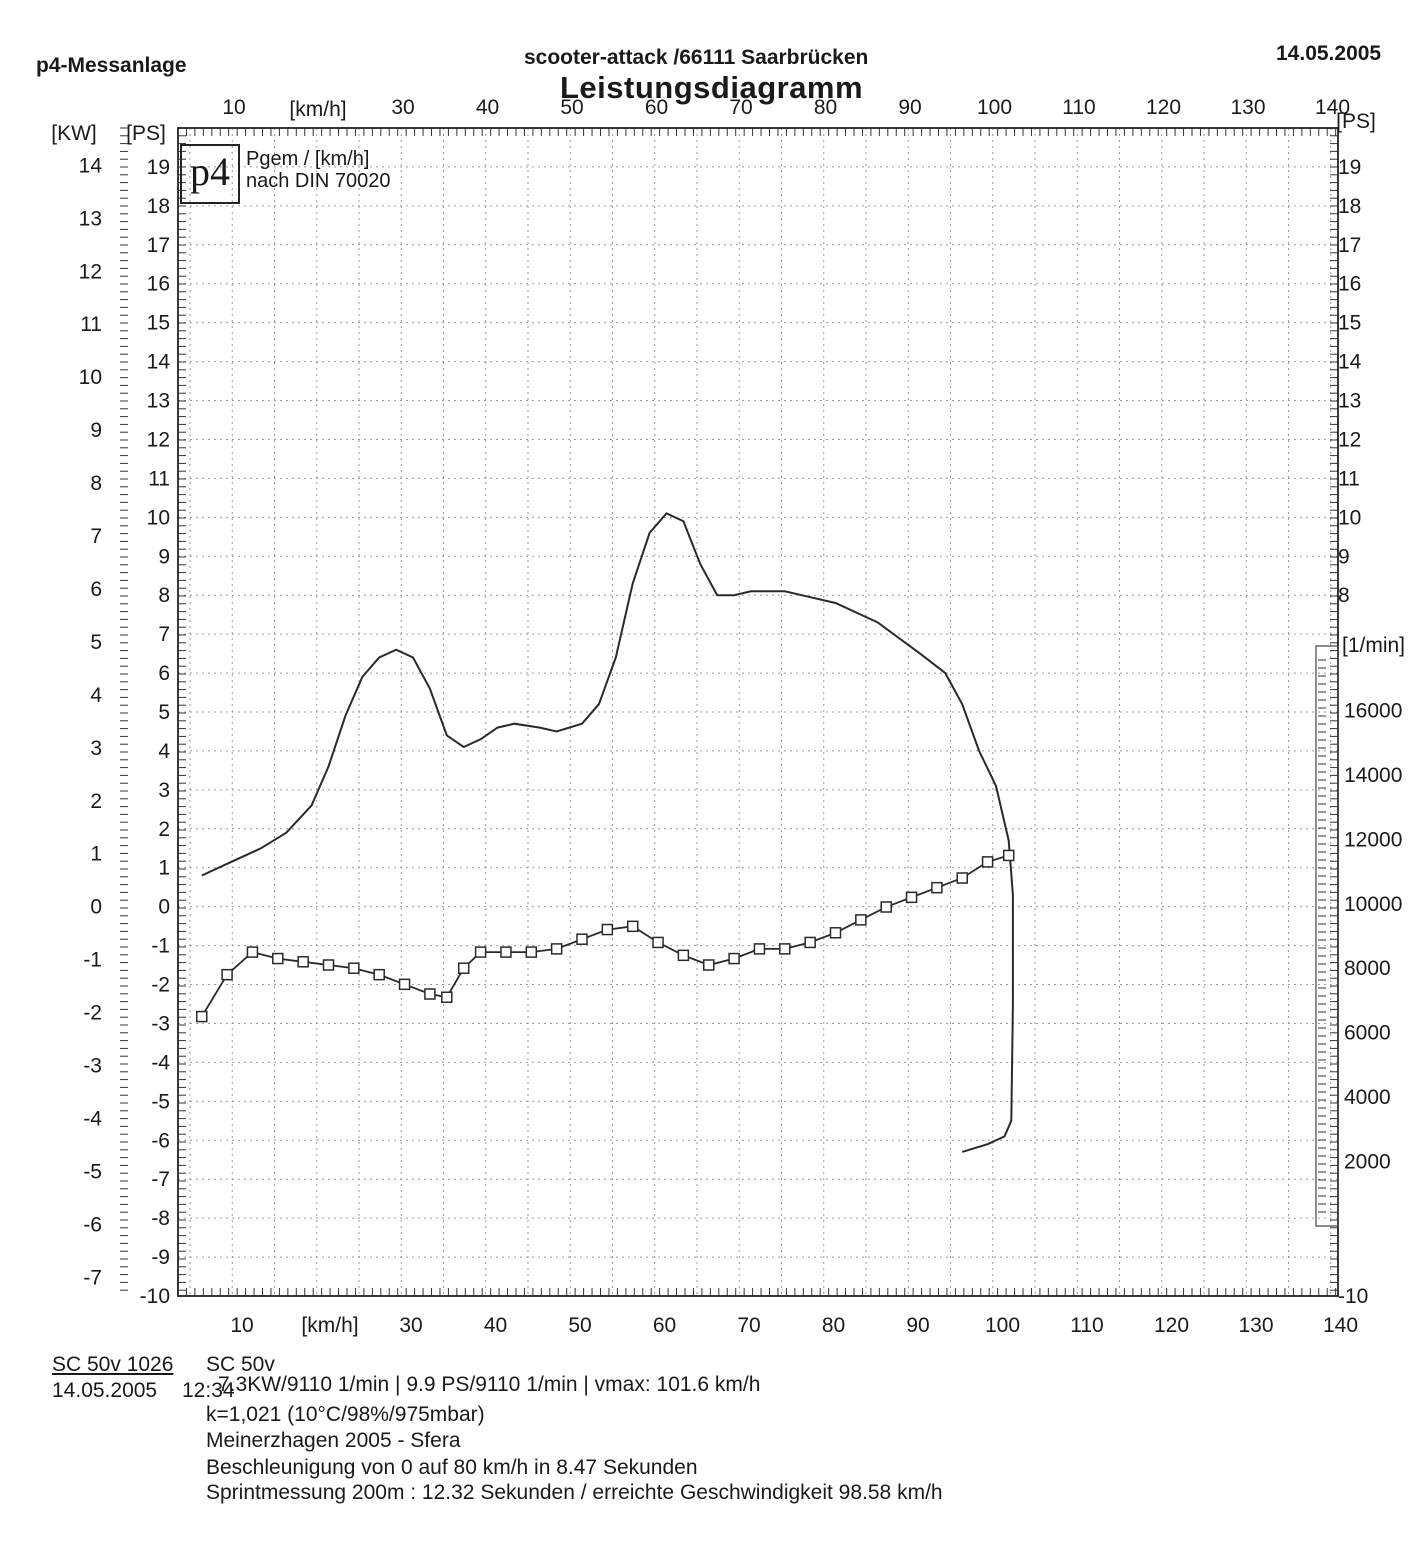 The width and height of the screenshot is (1417, 1554). I want to click on station-label: p4-Messanlage, so click(111, 65).